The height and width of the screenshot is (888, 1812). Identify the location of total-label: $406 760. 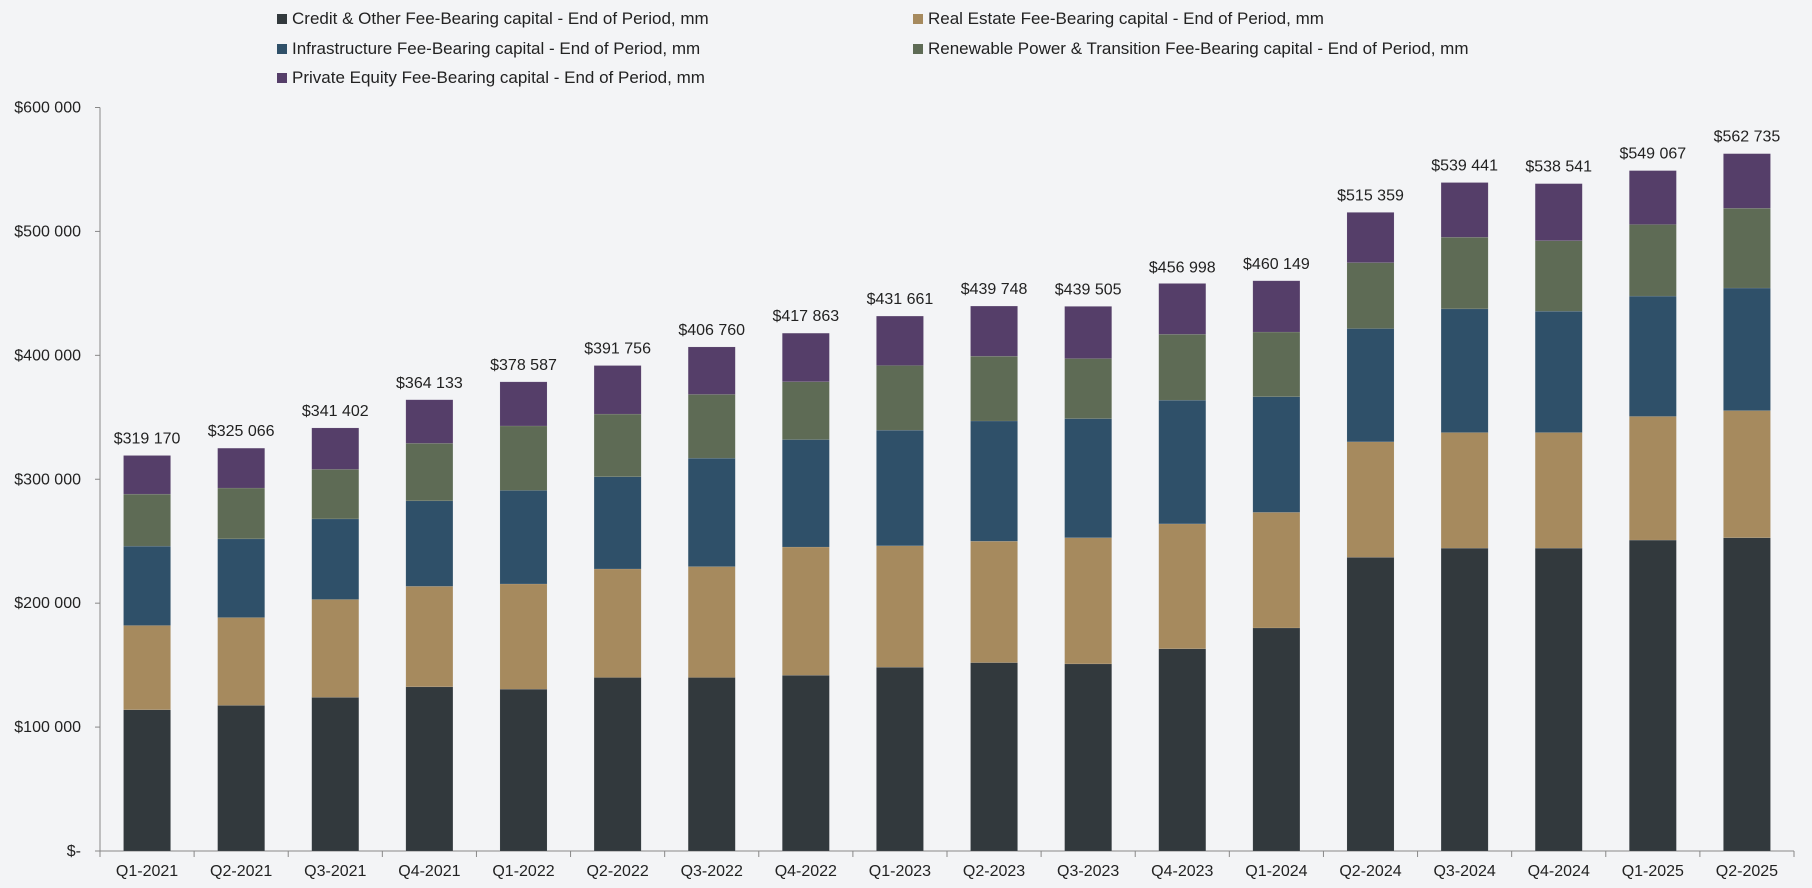
(711, 330).